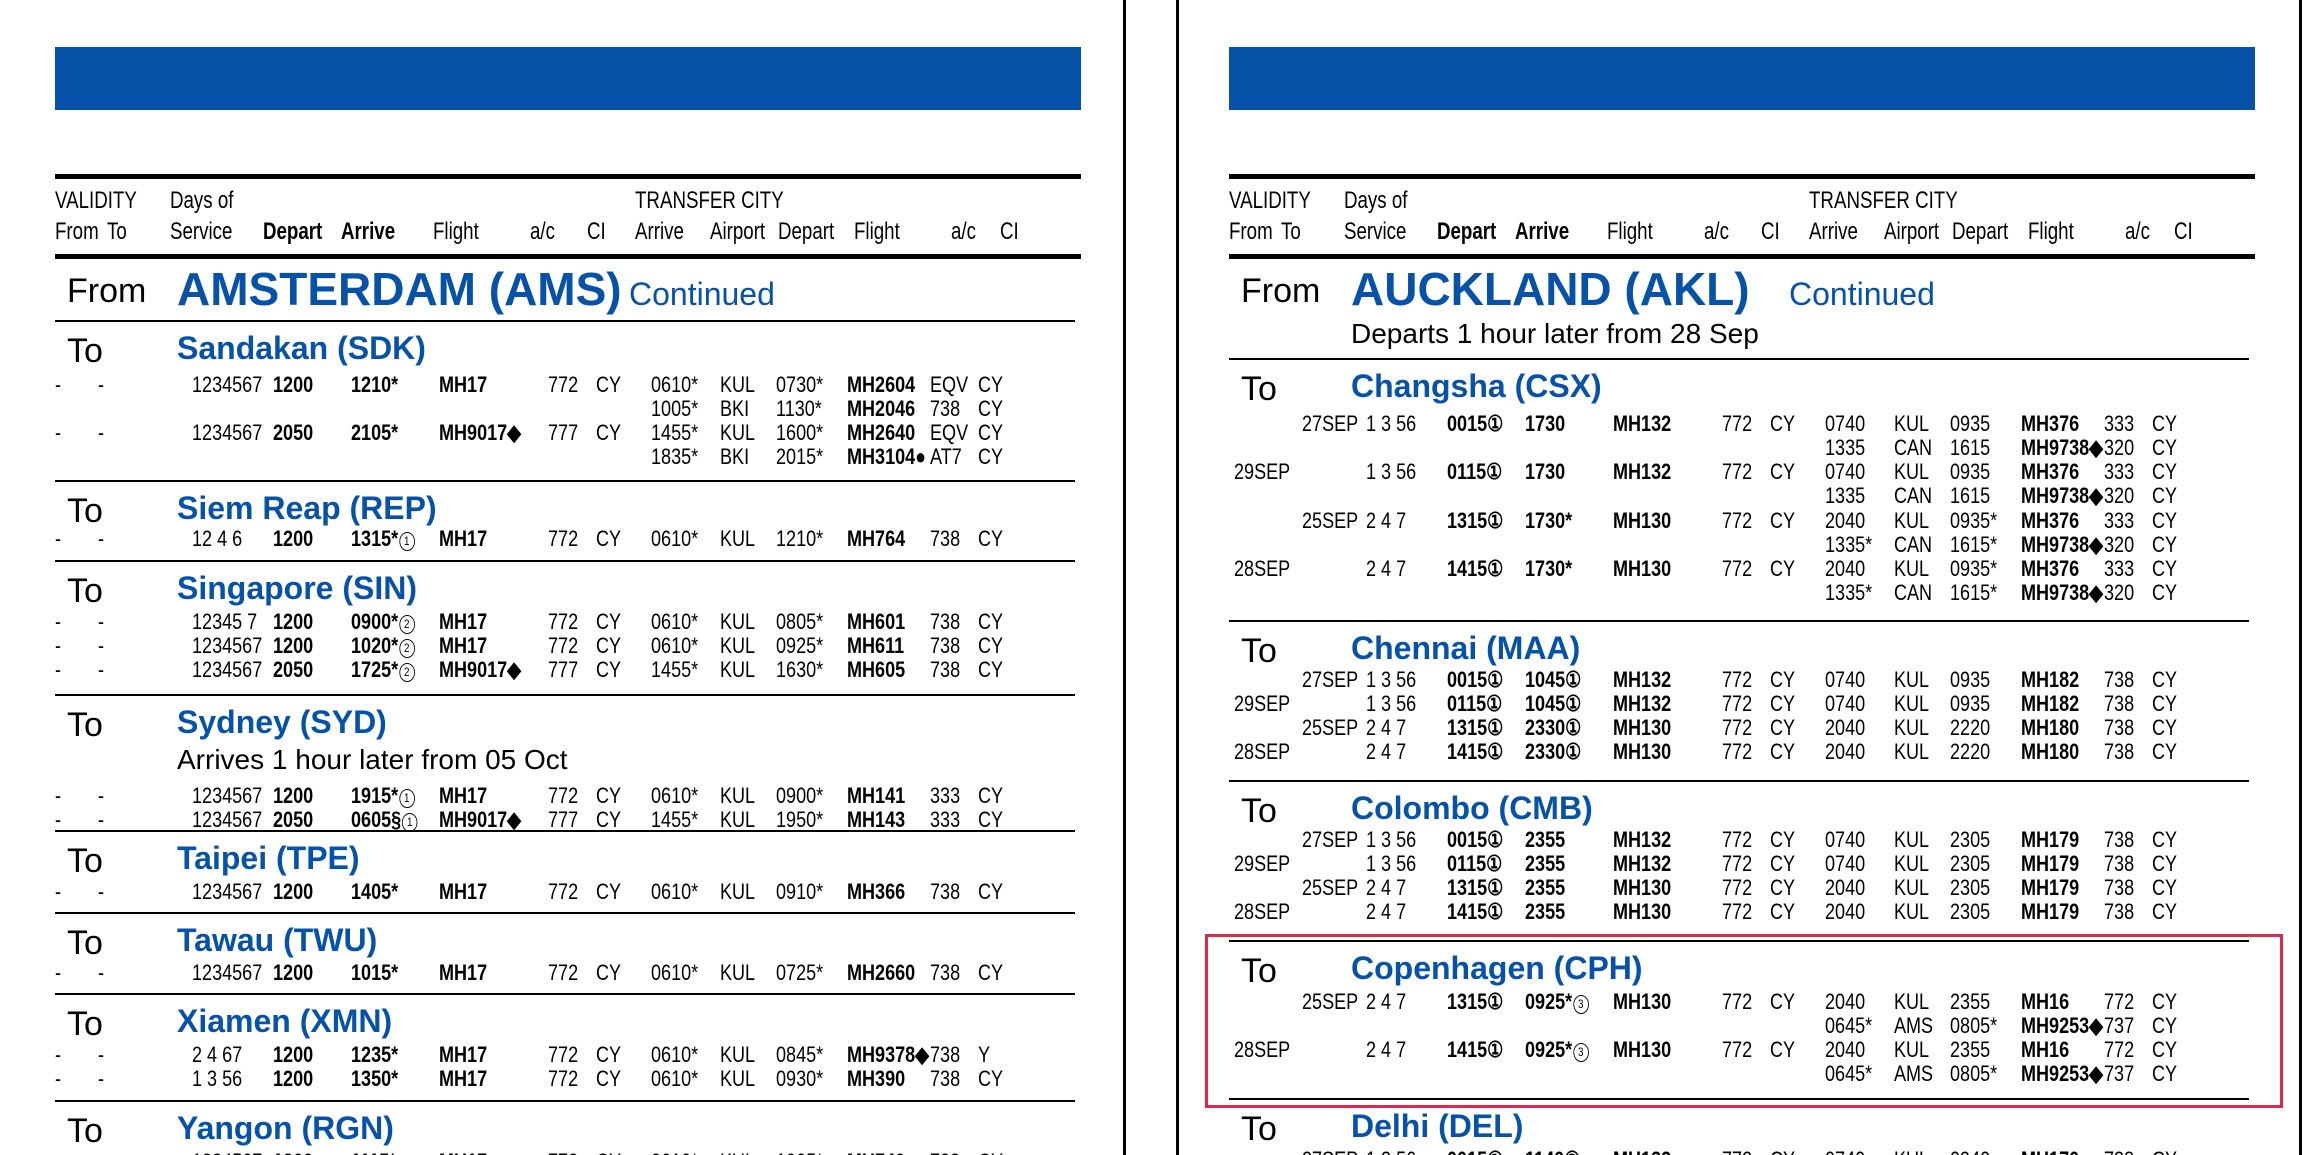  I want to click on cell: 0610*, so click(675, 972).